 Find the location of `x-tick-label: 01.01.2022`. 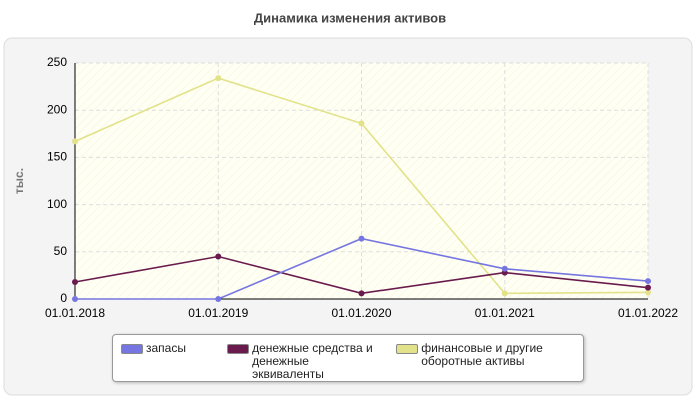

x-tick-label: 01.01.2022 is located at coordinates (648, 313).